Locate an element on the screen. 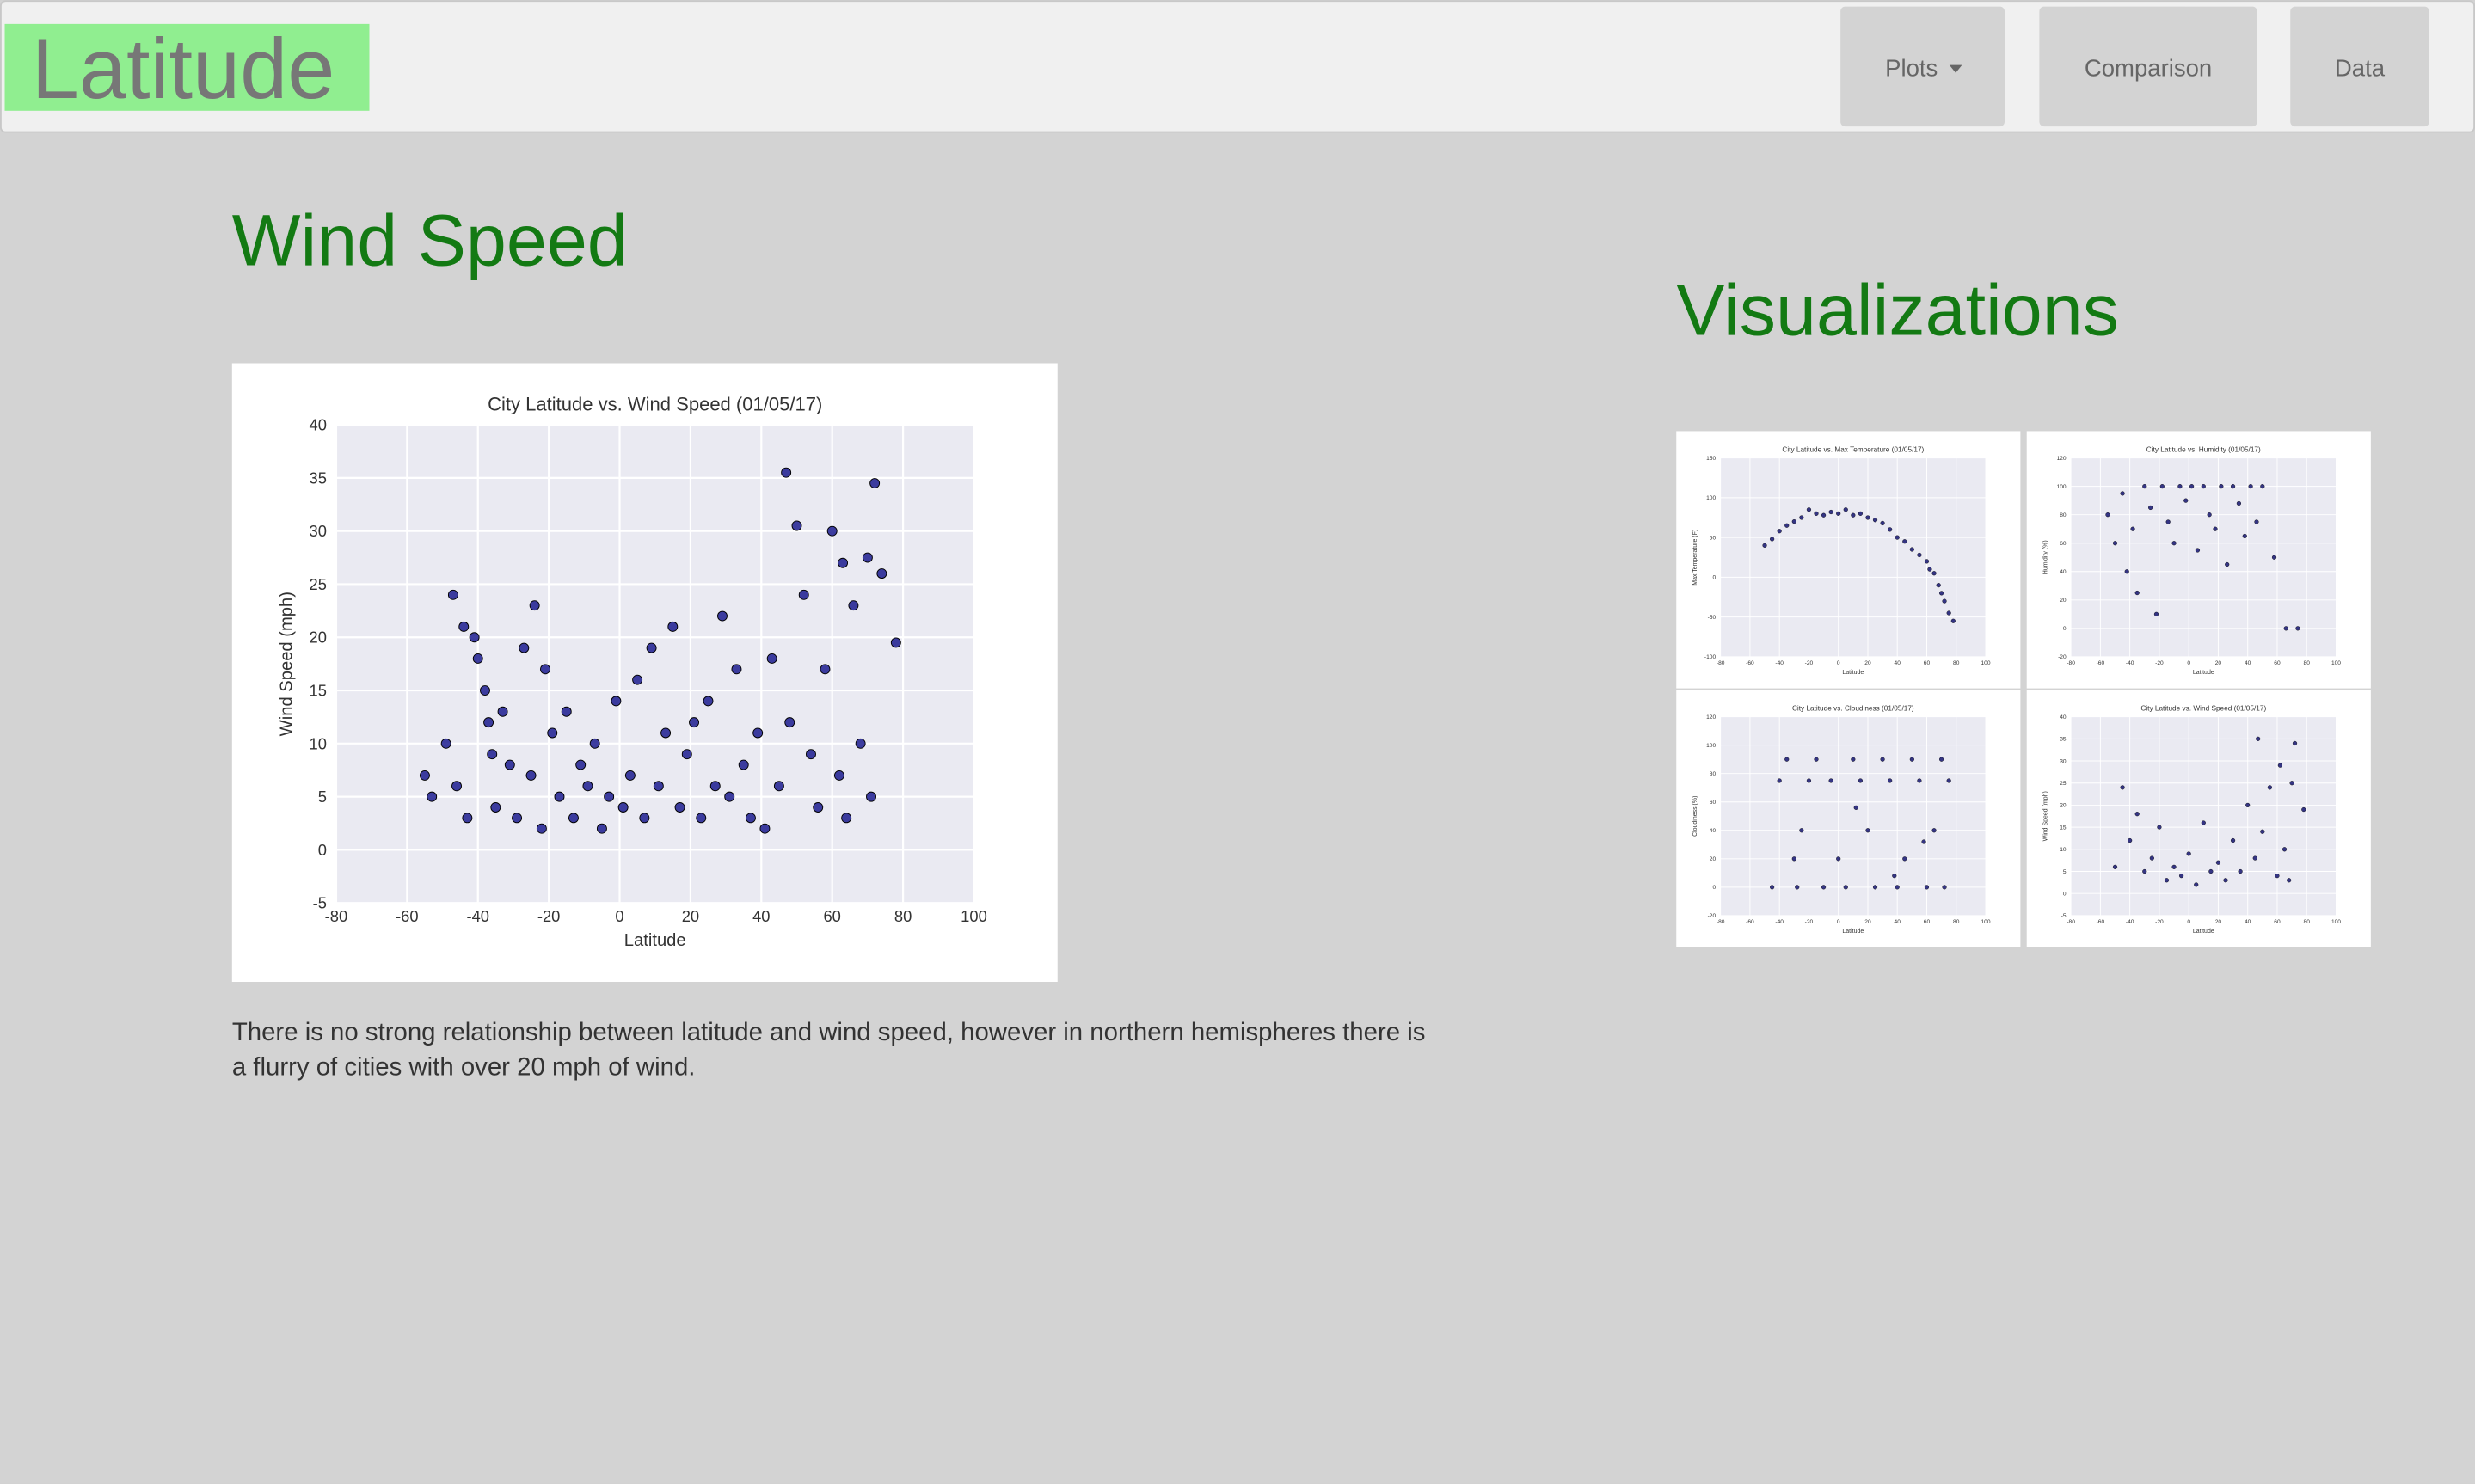 This screenshot has width=2475, height=1484. heading: Visualizations is located at coordinates (1898, 309).